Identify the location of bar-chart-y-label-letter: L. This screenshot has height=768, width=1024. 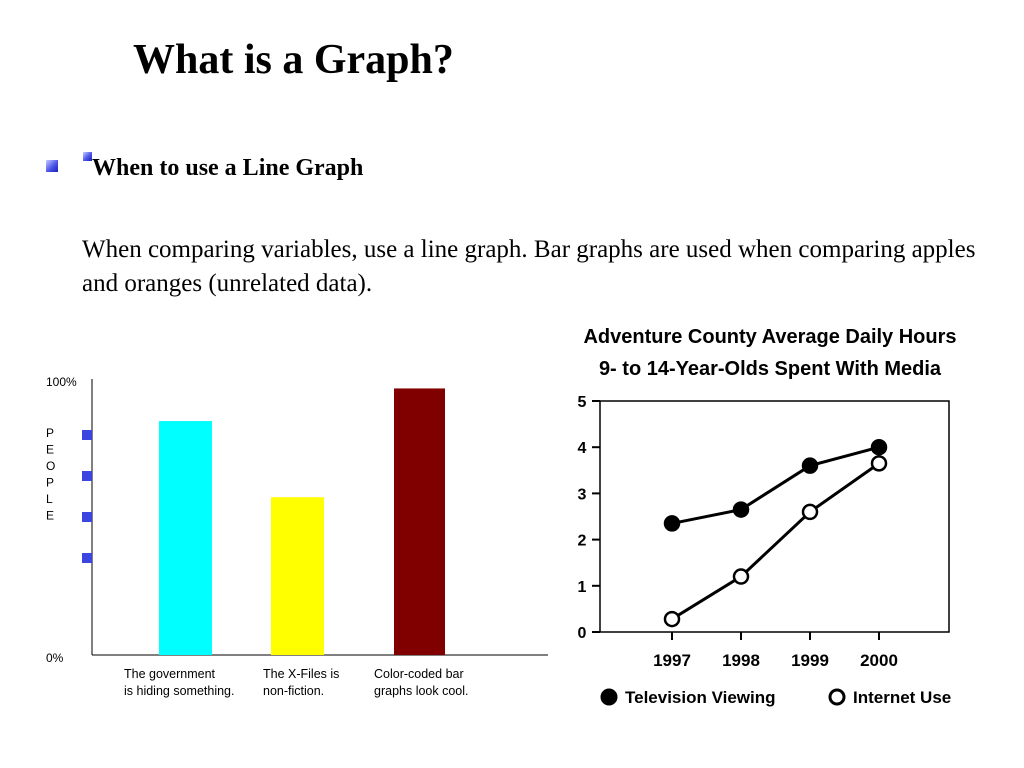
(49, 499).